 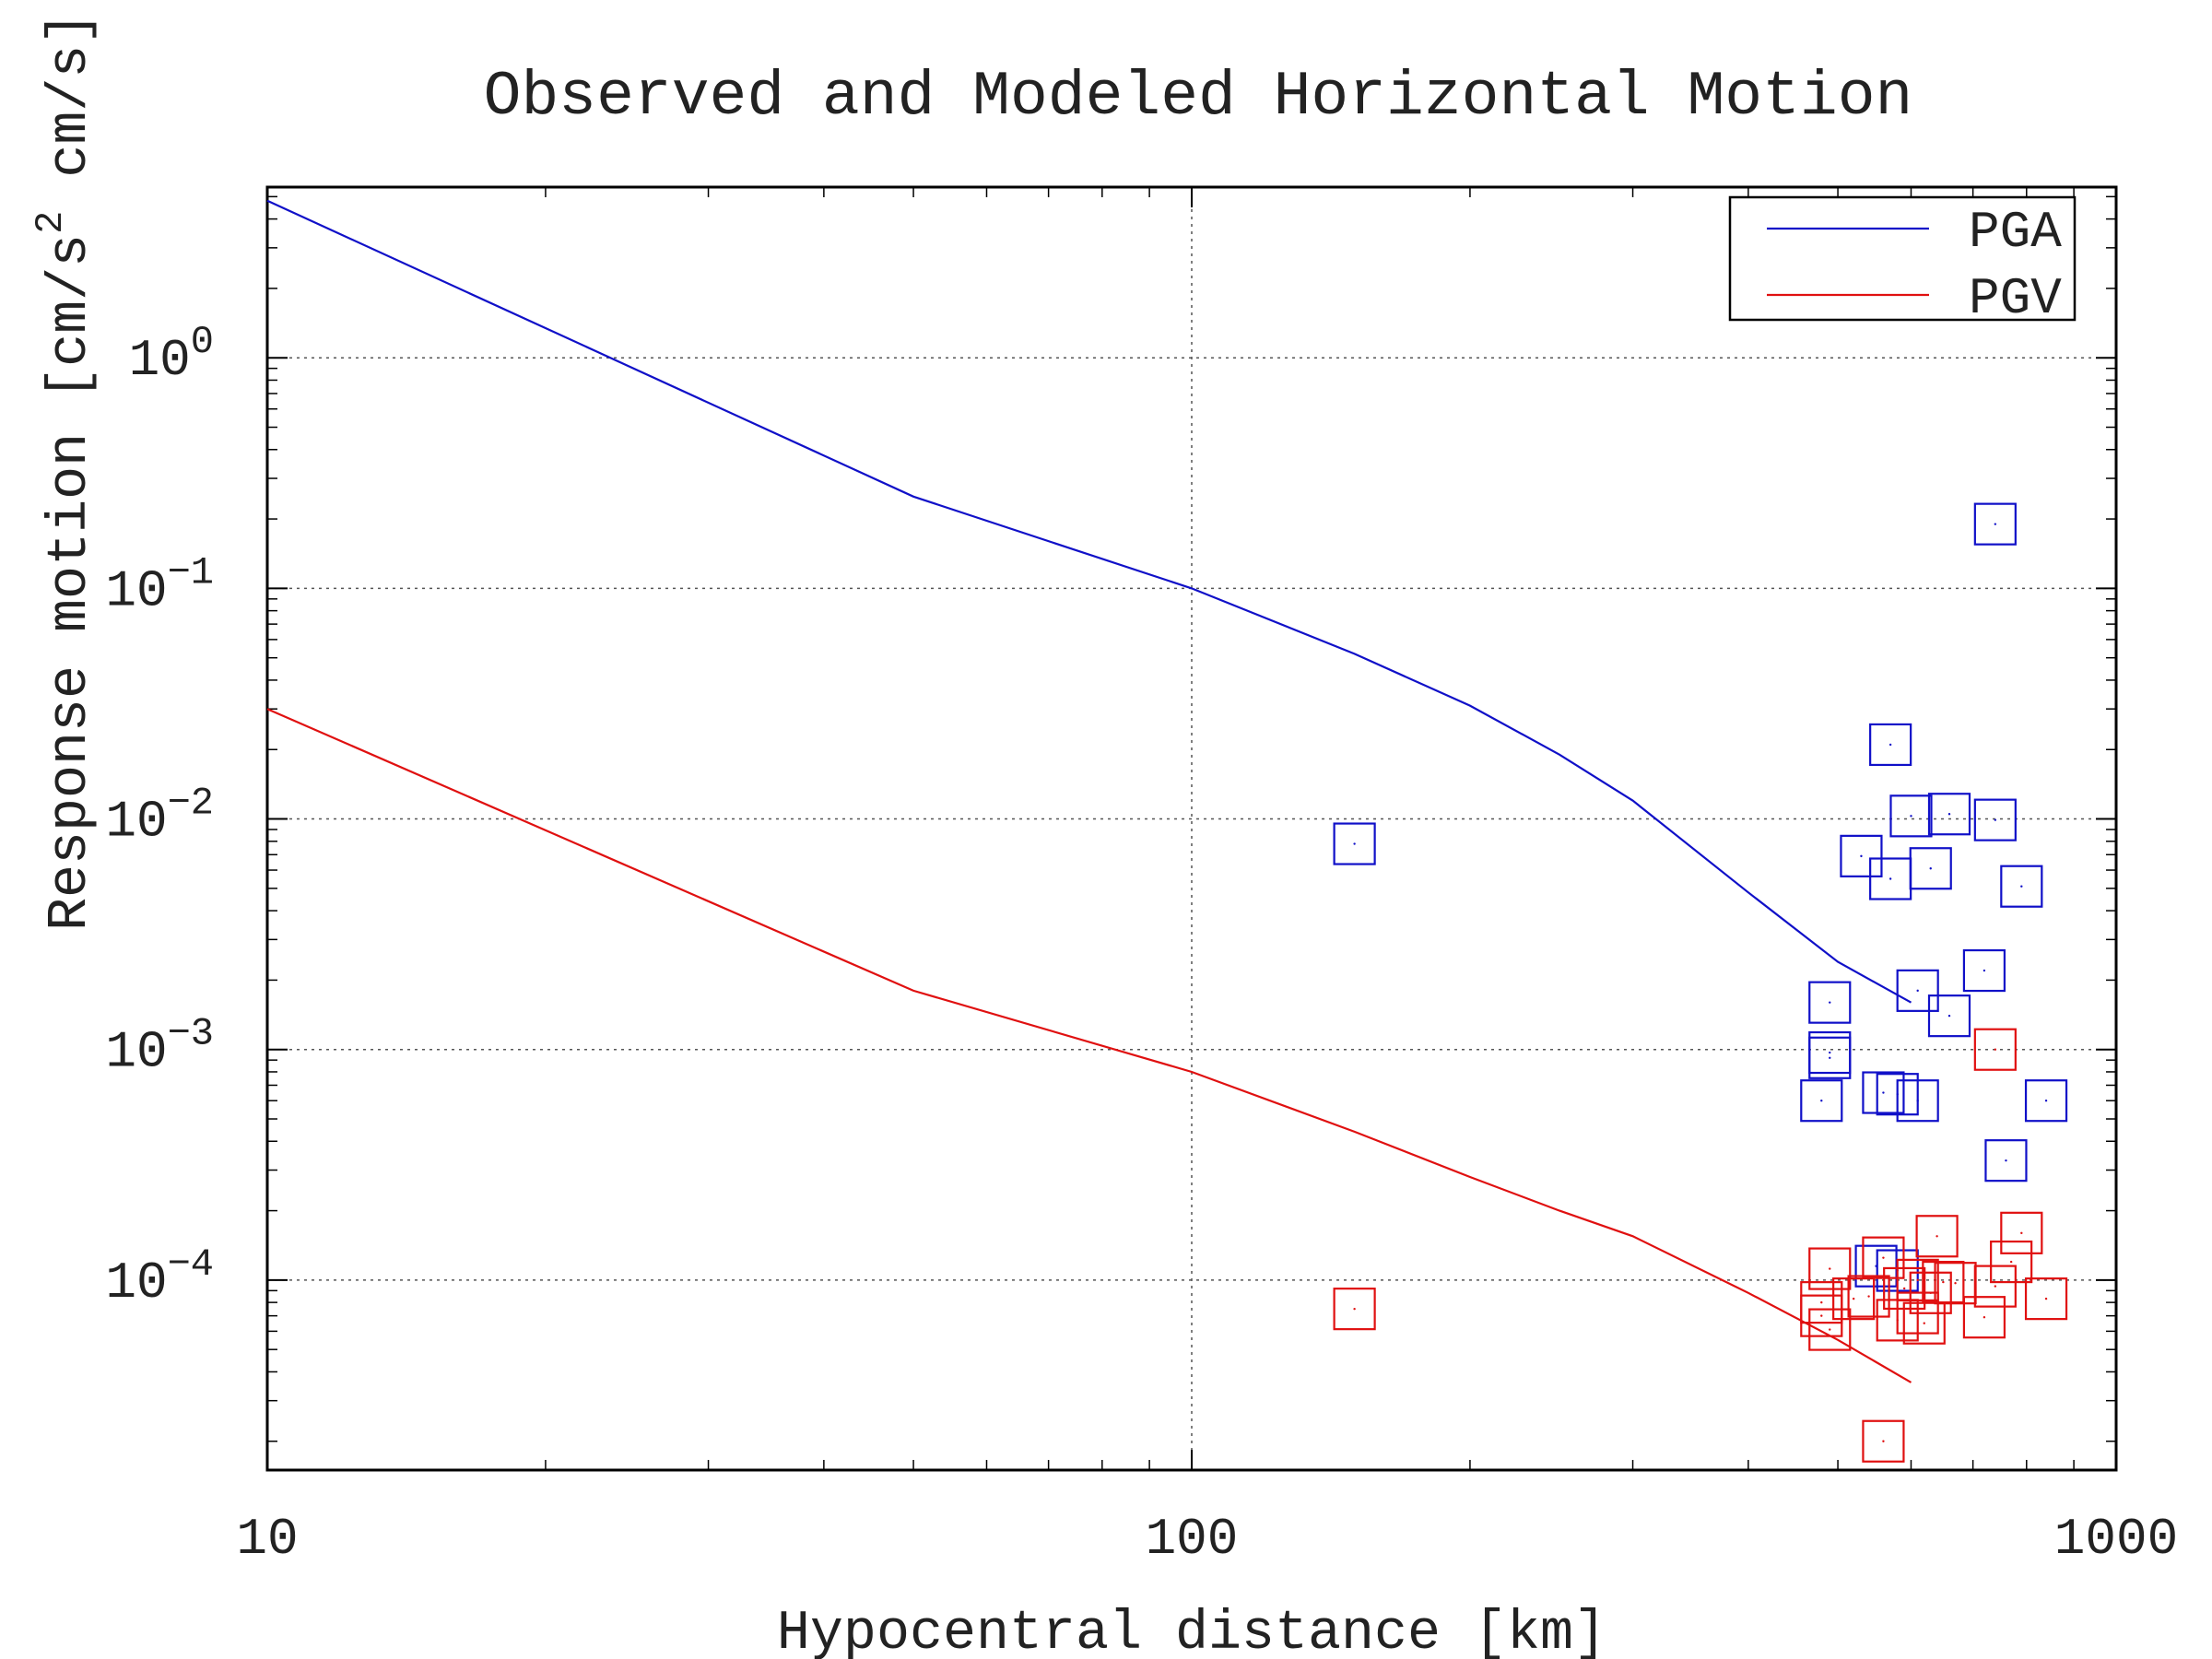 What do you see at coordinates (191, 804) in the screenshot?
I see `y-tick-label-exponent: −2` at bounding box center [191, 804].